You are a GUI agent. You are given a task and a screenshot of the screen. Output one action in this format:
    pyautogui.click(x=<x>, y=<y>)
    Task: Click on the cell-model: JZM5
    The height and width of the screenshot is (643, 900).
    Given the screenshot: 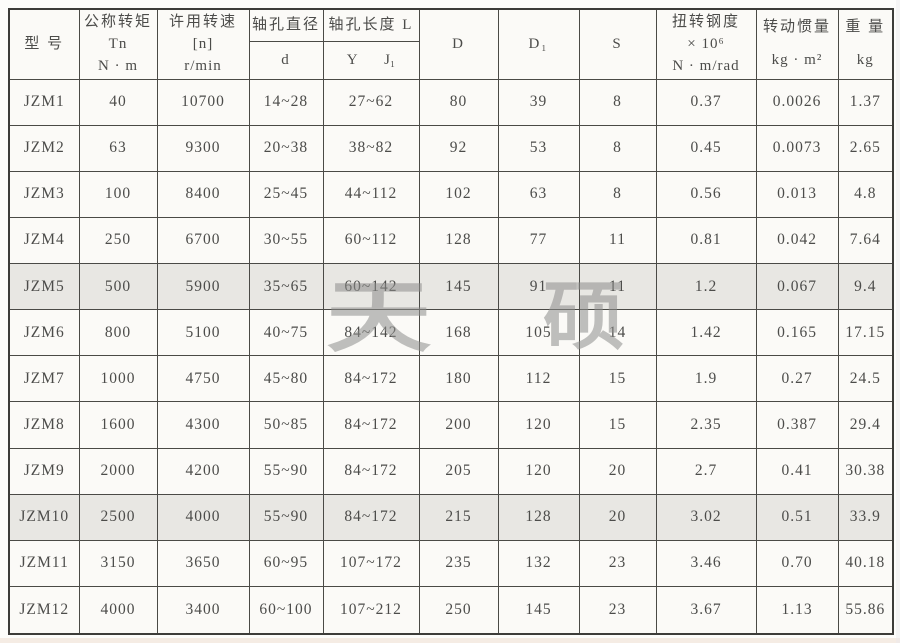 What is the action you would take?
    pyautogui.click(x=44, y=287)
    